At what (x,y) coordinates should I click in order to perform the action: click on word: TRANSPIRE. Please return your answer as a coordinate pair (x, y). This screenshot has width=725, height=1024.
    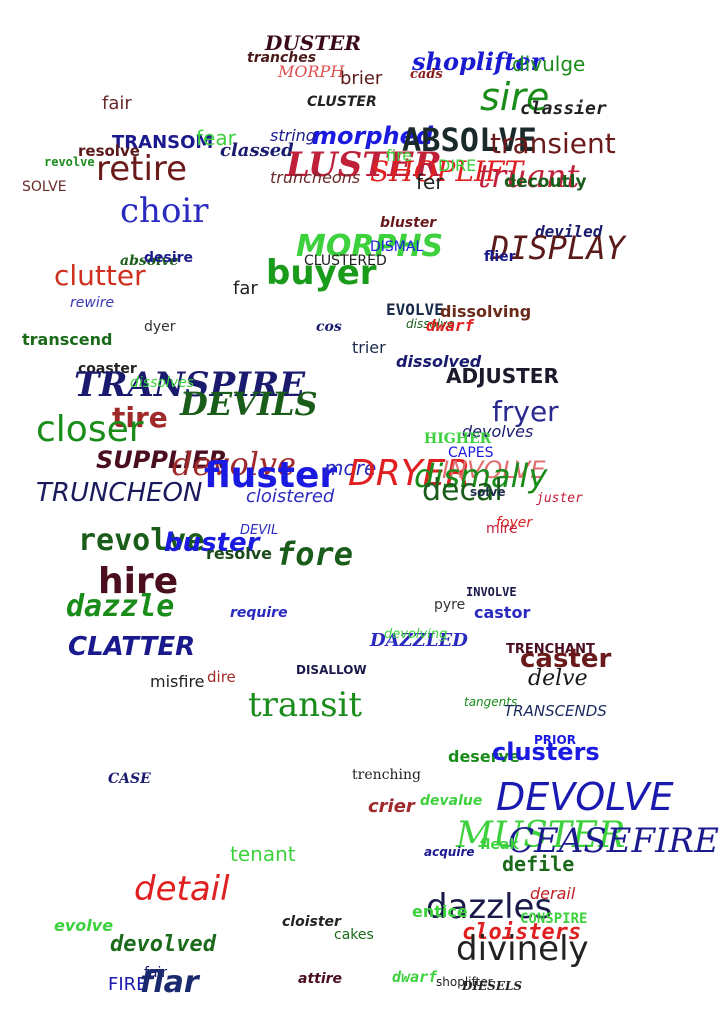
    Looking at the image, I should click on (190, 385).